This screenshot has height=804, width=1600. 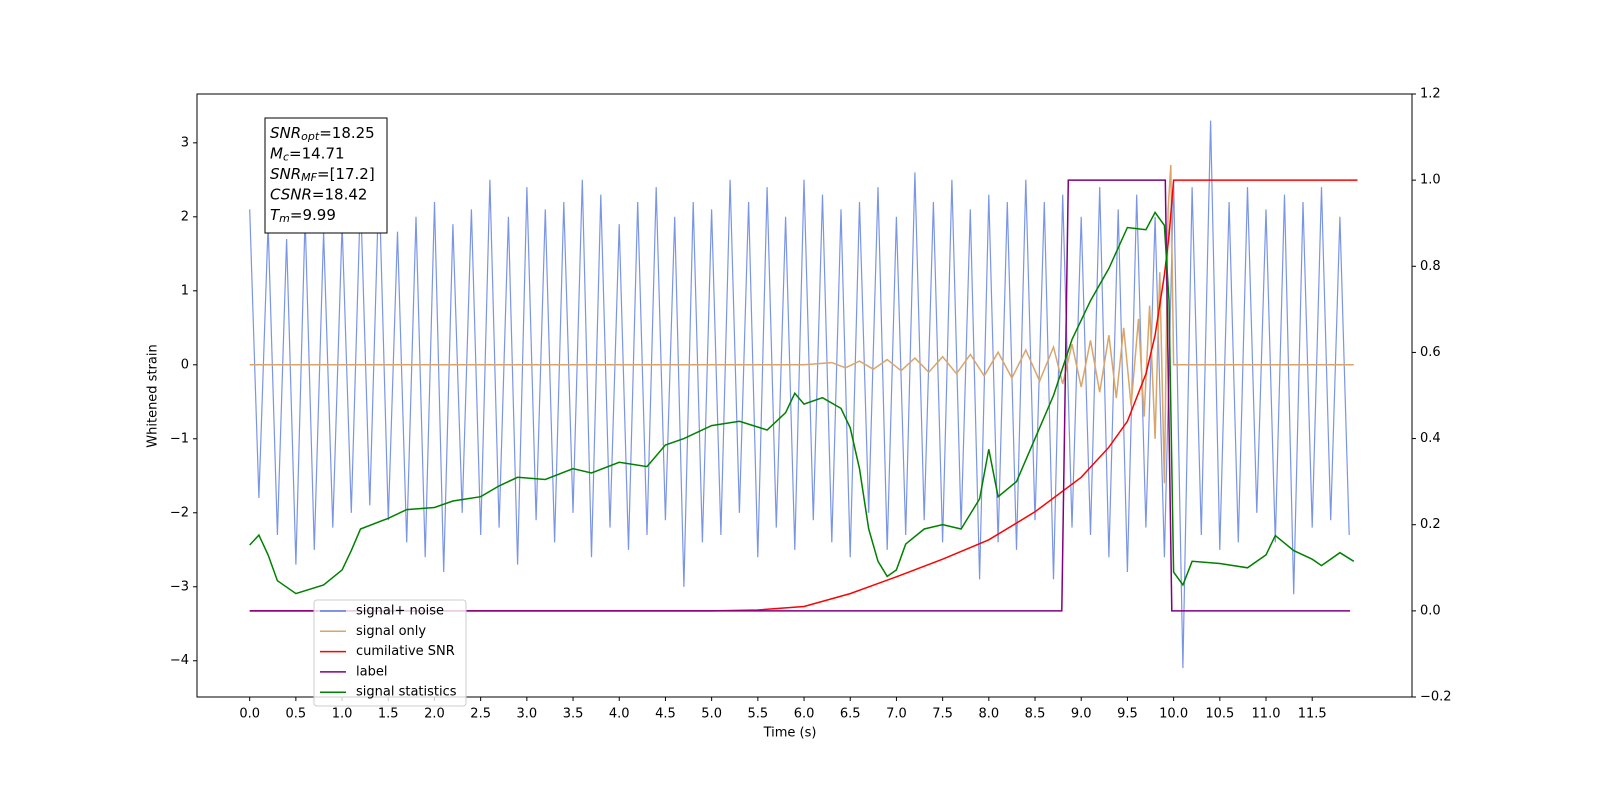 What do you see at coordinates (665, 714) in the screenshot?
I see `x-tick-label: 4.5` at bounding box center [665, 714].